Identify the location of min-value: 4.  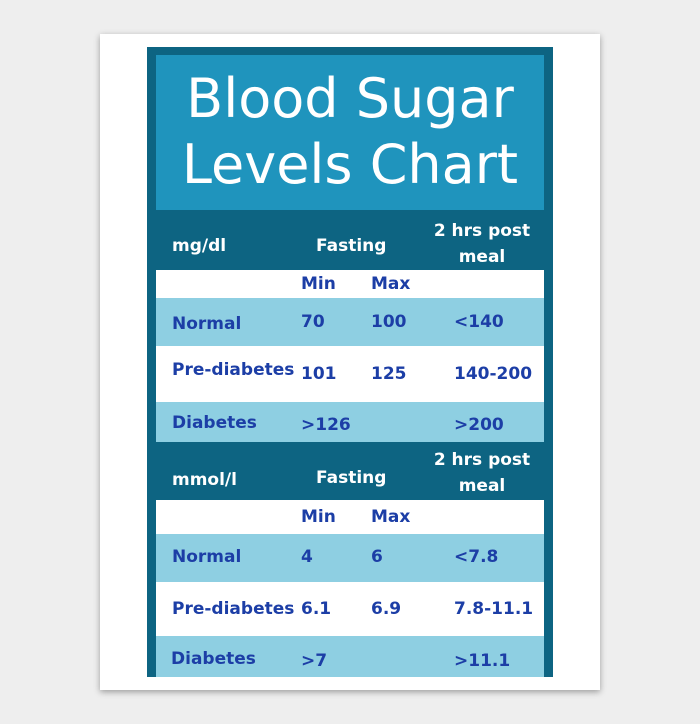
(307, 557).